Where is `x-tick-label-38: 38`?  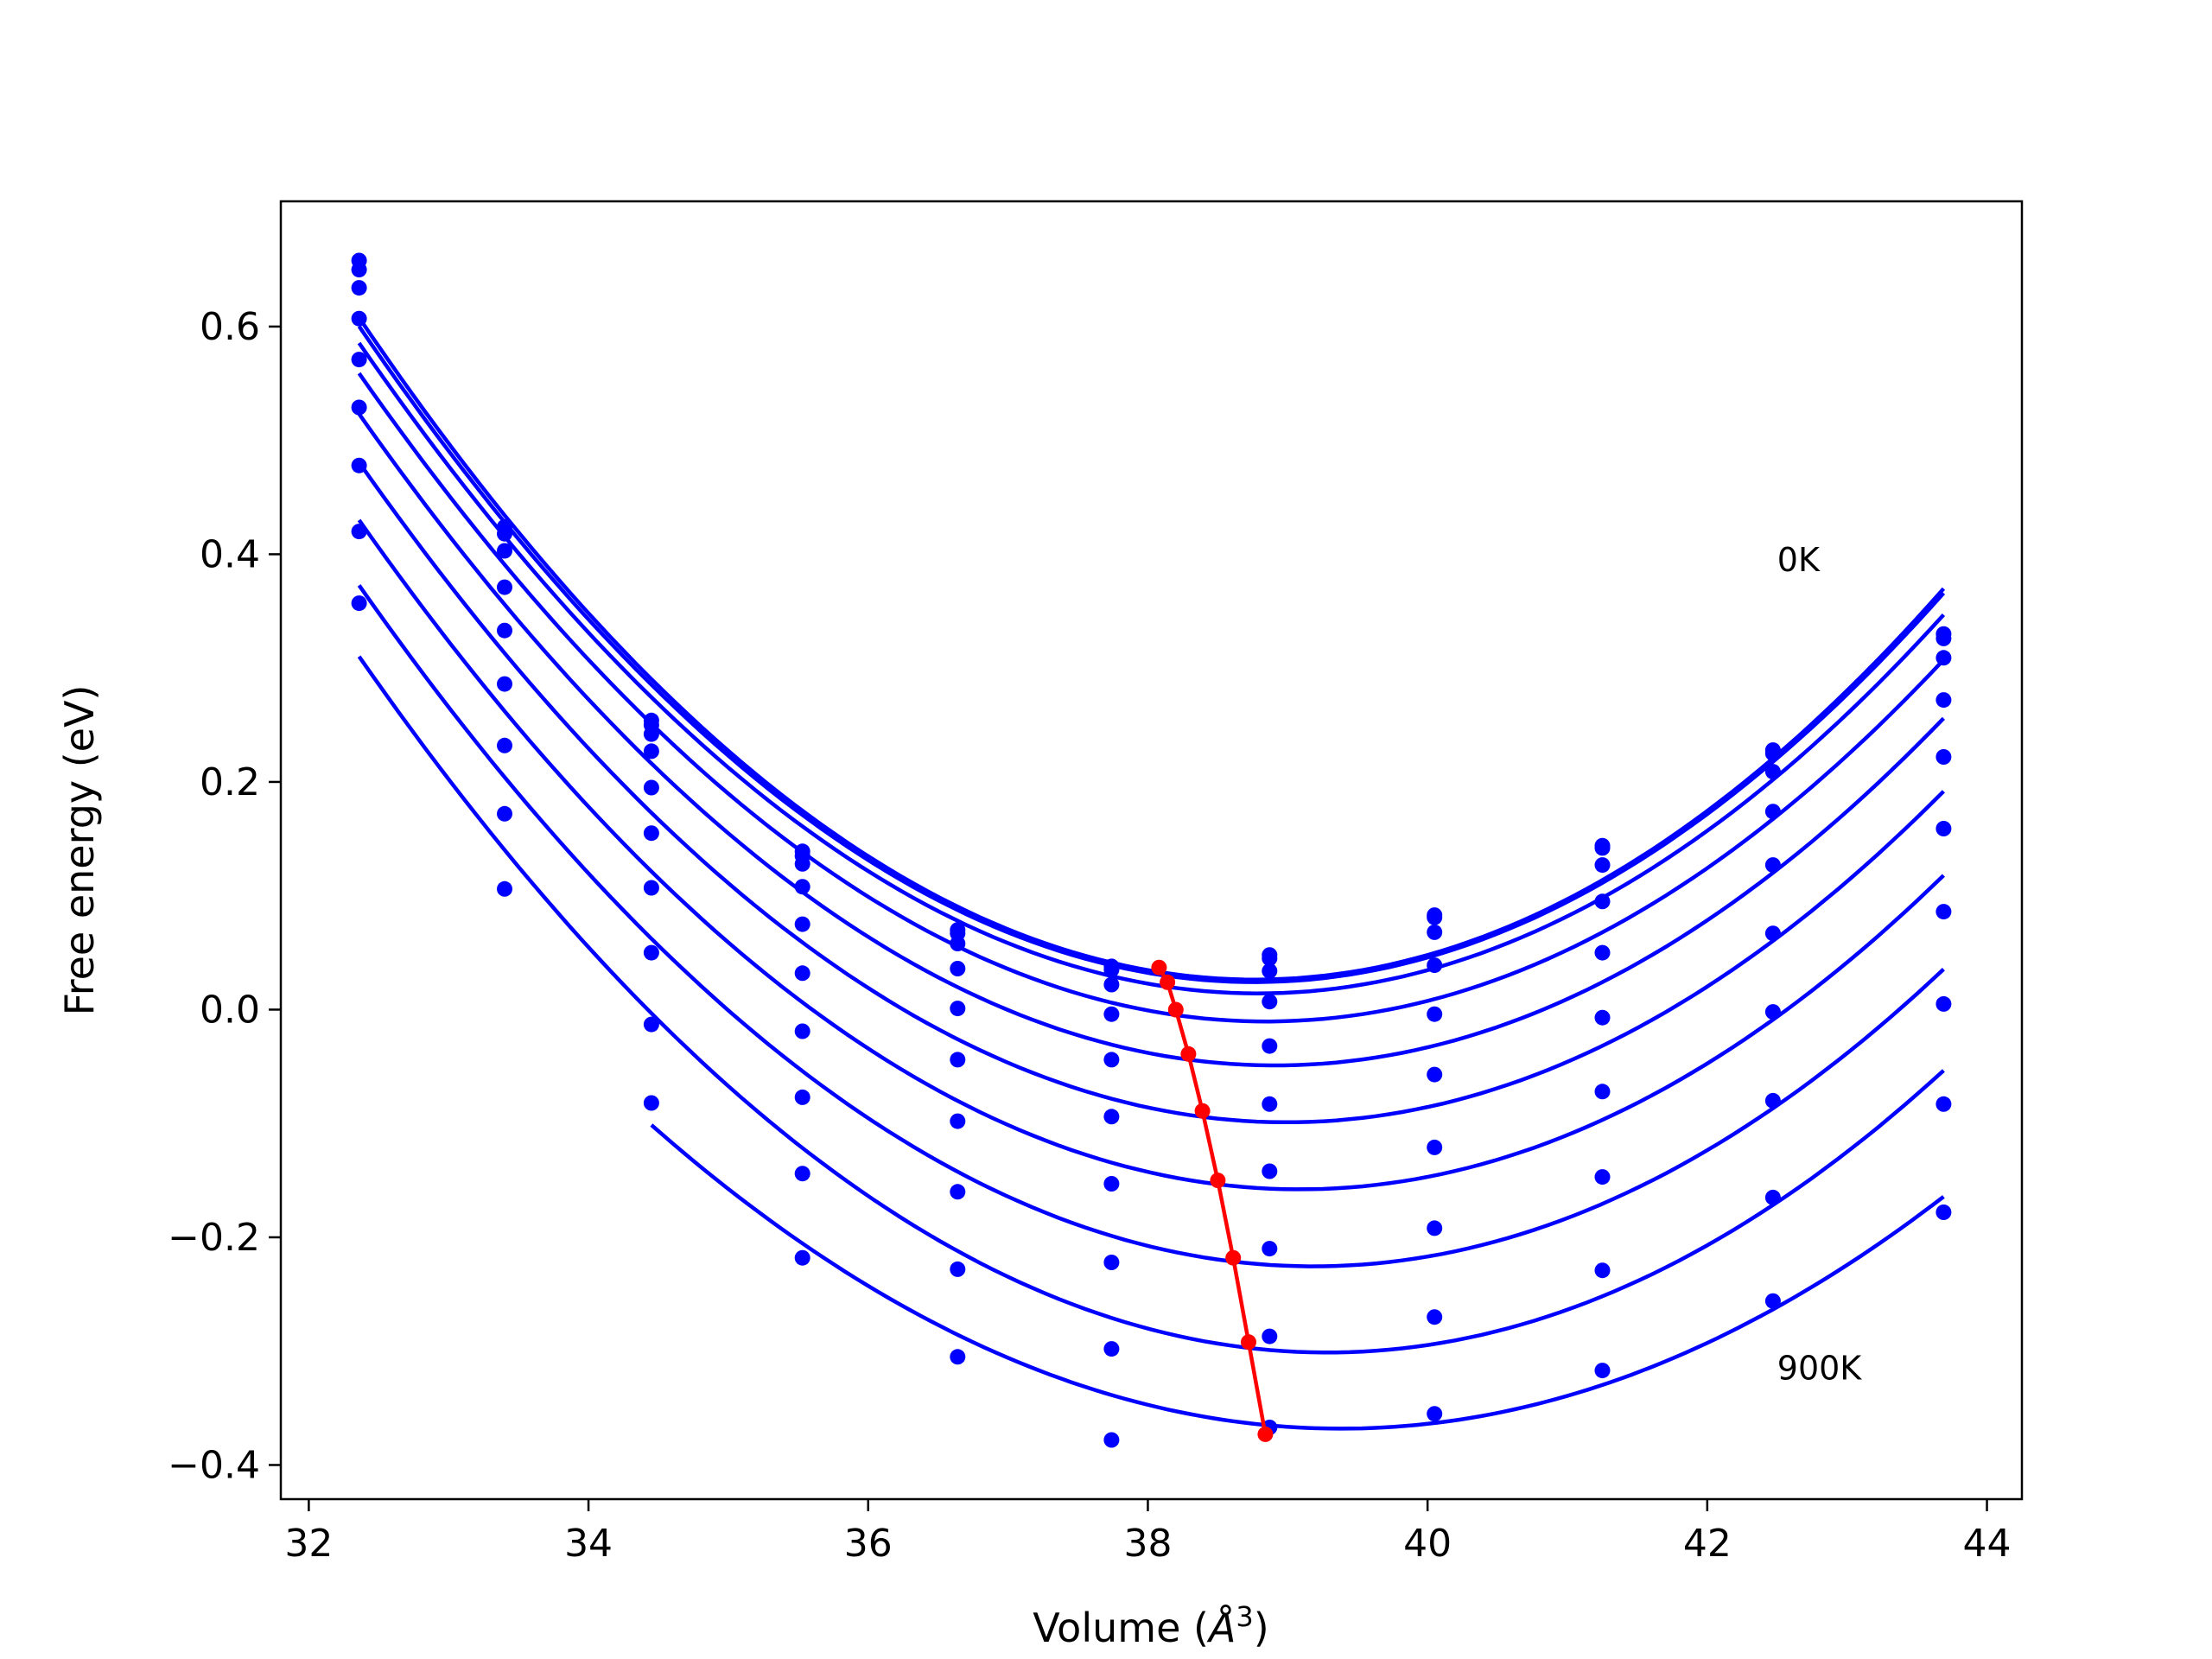
x-tick-label-38: 38 is located at coordinates (1147, 1544).